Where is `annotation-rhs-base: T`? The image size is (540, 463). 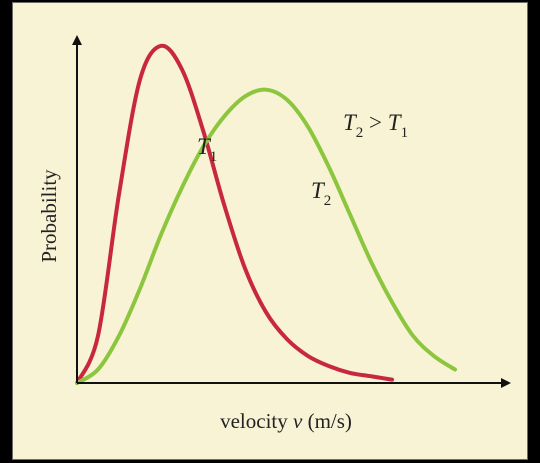 annotation-rhs-base: T is located at coordinates (395, 122).